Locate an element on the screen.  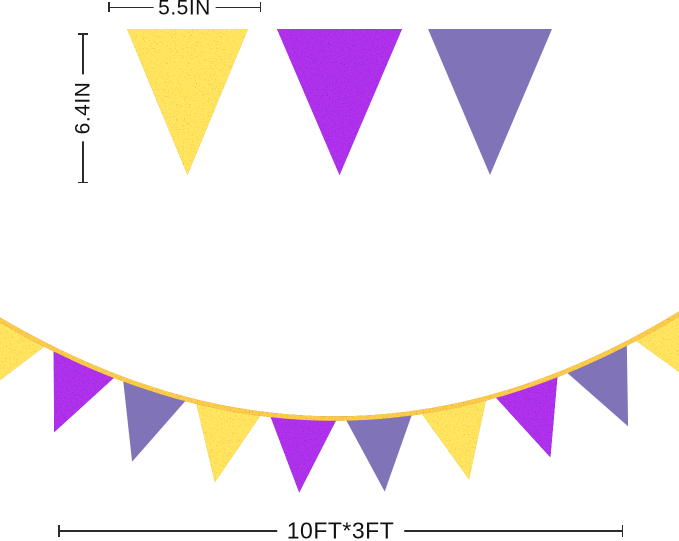
flag-width-label: 5.5IN is located at coordinates (184, 9).